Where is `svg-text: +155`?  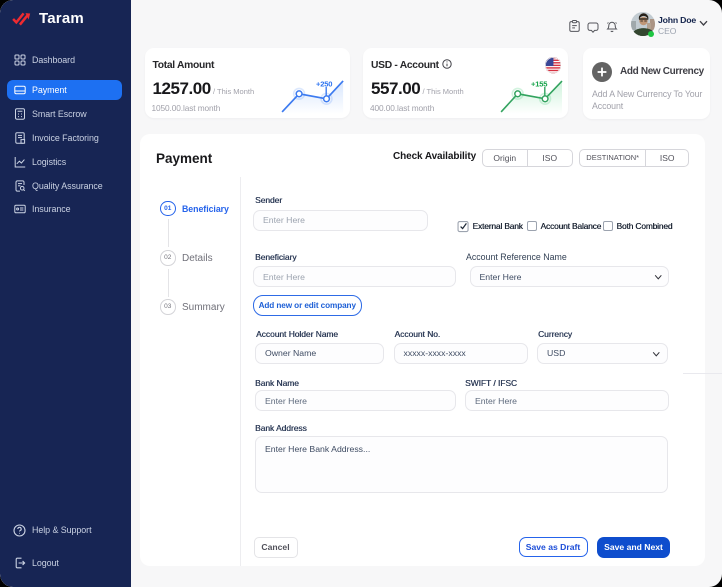
svg-text: +155 is located at coordinates (539, 84).